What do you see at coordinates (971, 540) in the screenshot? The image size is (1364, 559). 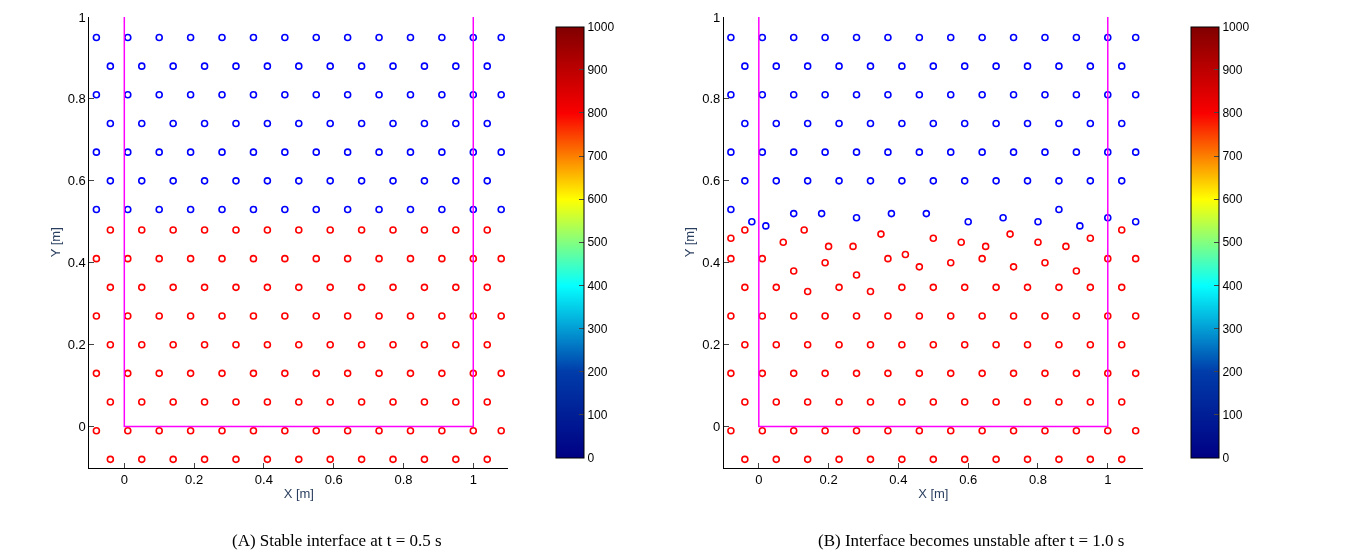 I see `text: (B) Interface becomes unstable after t = 1.0 s` at bounding box center [971, 540].